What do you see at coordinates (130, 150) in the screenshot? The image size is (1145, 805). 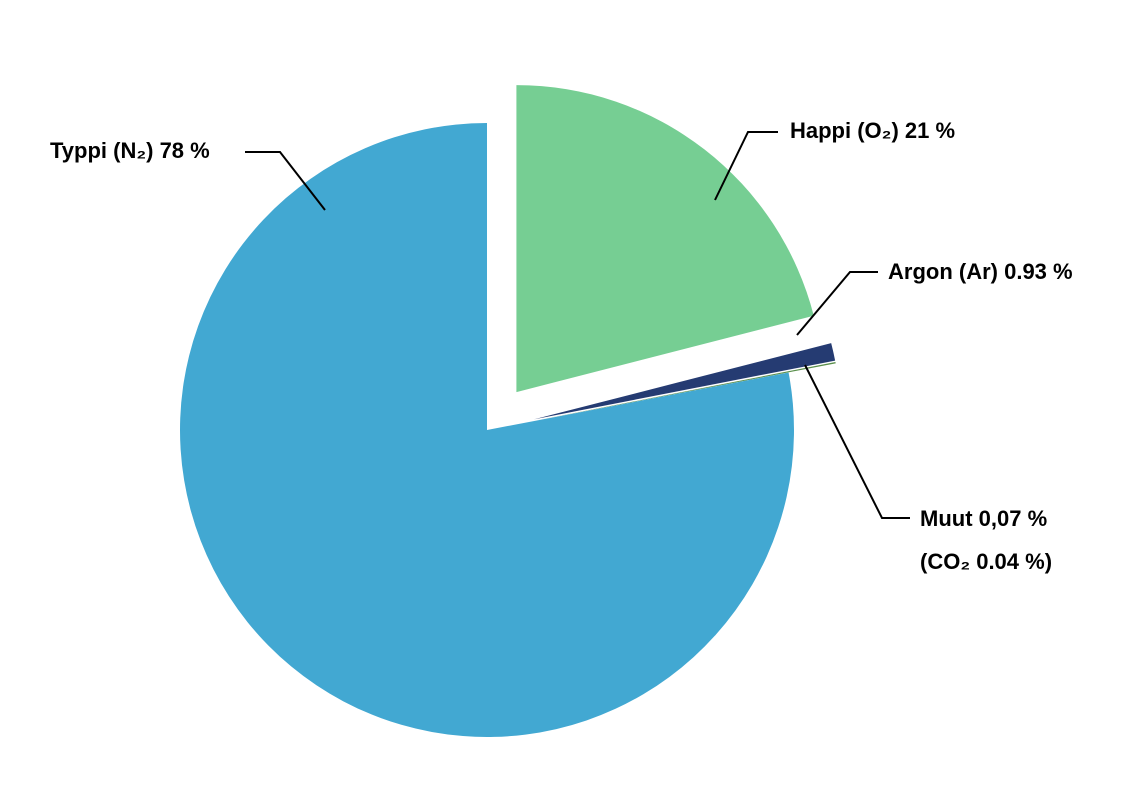 I see `slice-label: Typpi (N₂) 78 %` at bounding box center [130, 150].